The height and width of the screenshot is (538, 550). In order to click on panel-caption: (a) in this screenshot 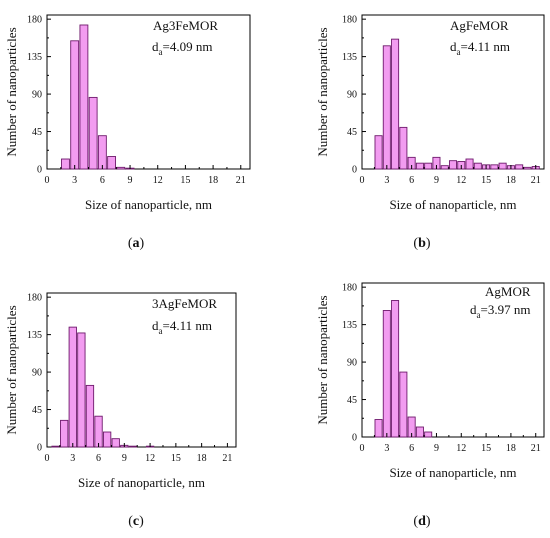, I will do `click(136, 243)`.